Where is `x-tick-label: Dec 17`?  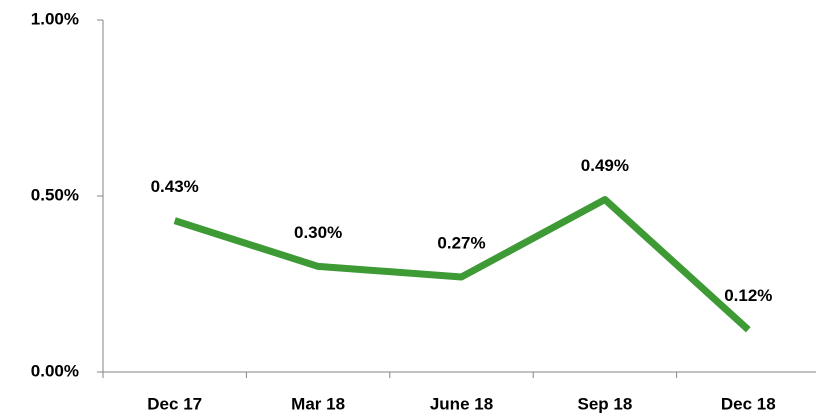 x-tick-label: Dec 17 is located at coordinates (174, 403).